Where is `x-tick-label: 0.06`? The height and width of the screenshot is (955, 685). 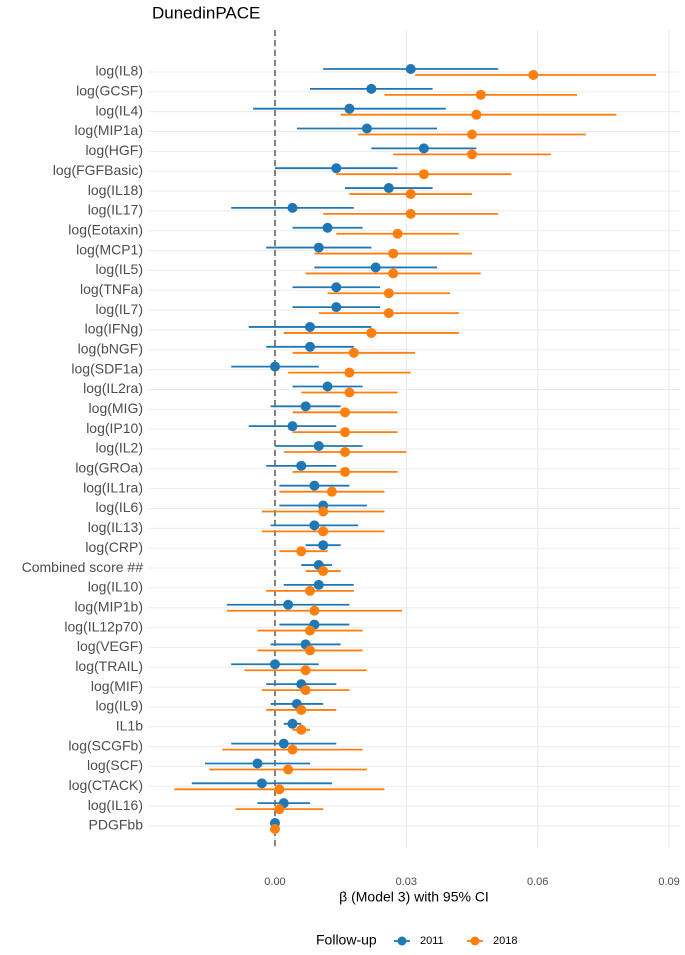
x-tick-label: 0.06 is located at coordinates (537, 882).